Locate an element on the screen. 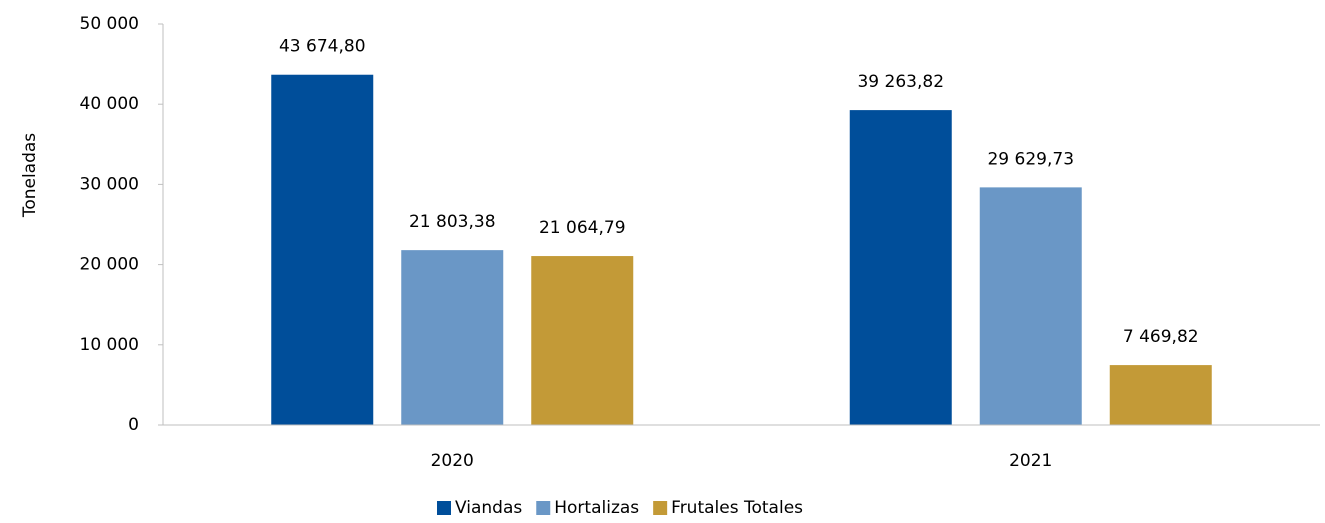 The width and height of the screenshot is (1325, 523). value-label: 21 064,79 is located at coordinates (582, 228).